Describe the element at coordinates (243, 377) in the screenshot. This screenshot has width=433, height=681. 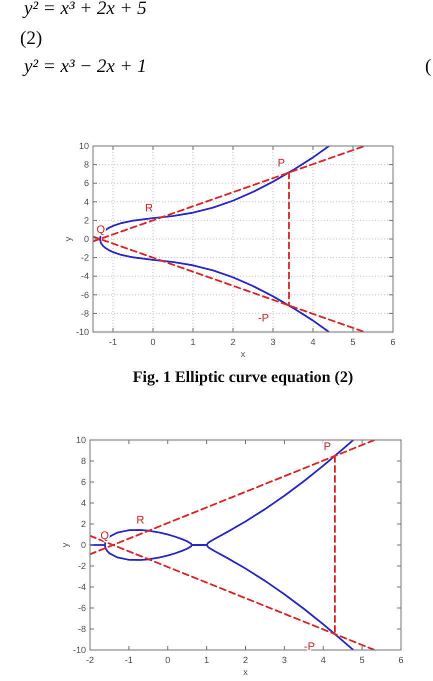
I see `text: Fig. 1 Elliptic curve equation (2)` at that location.